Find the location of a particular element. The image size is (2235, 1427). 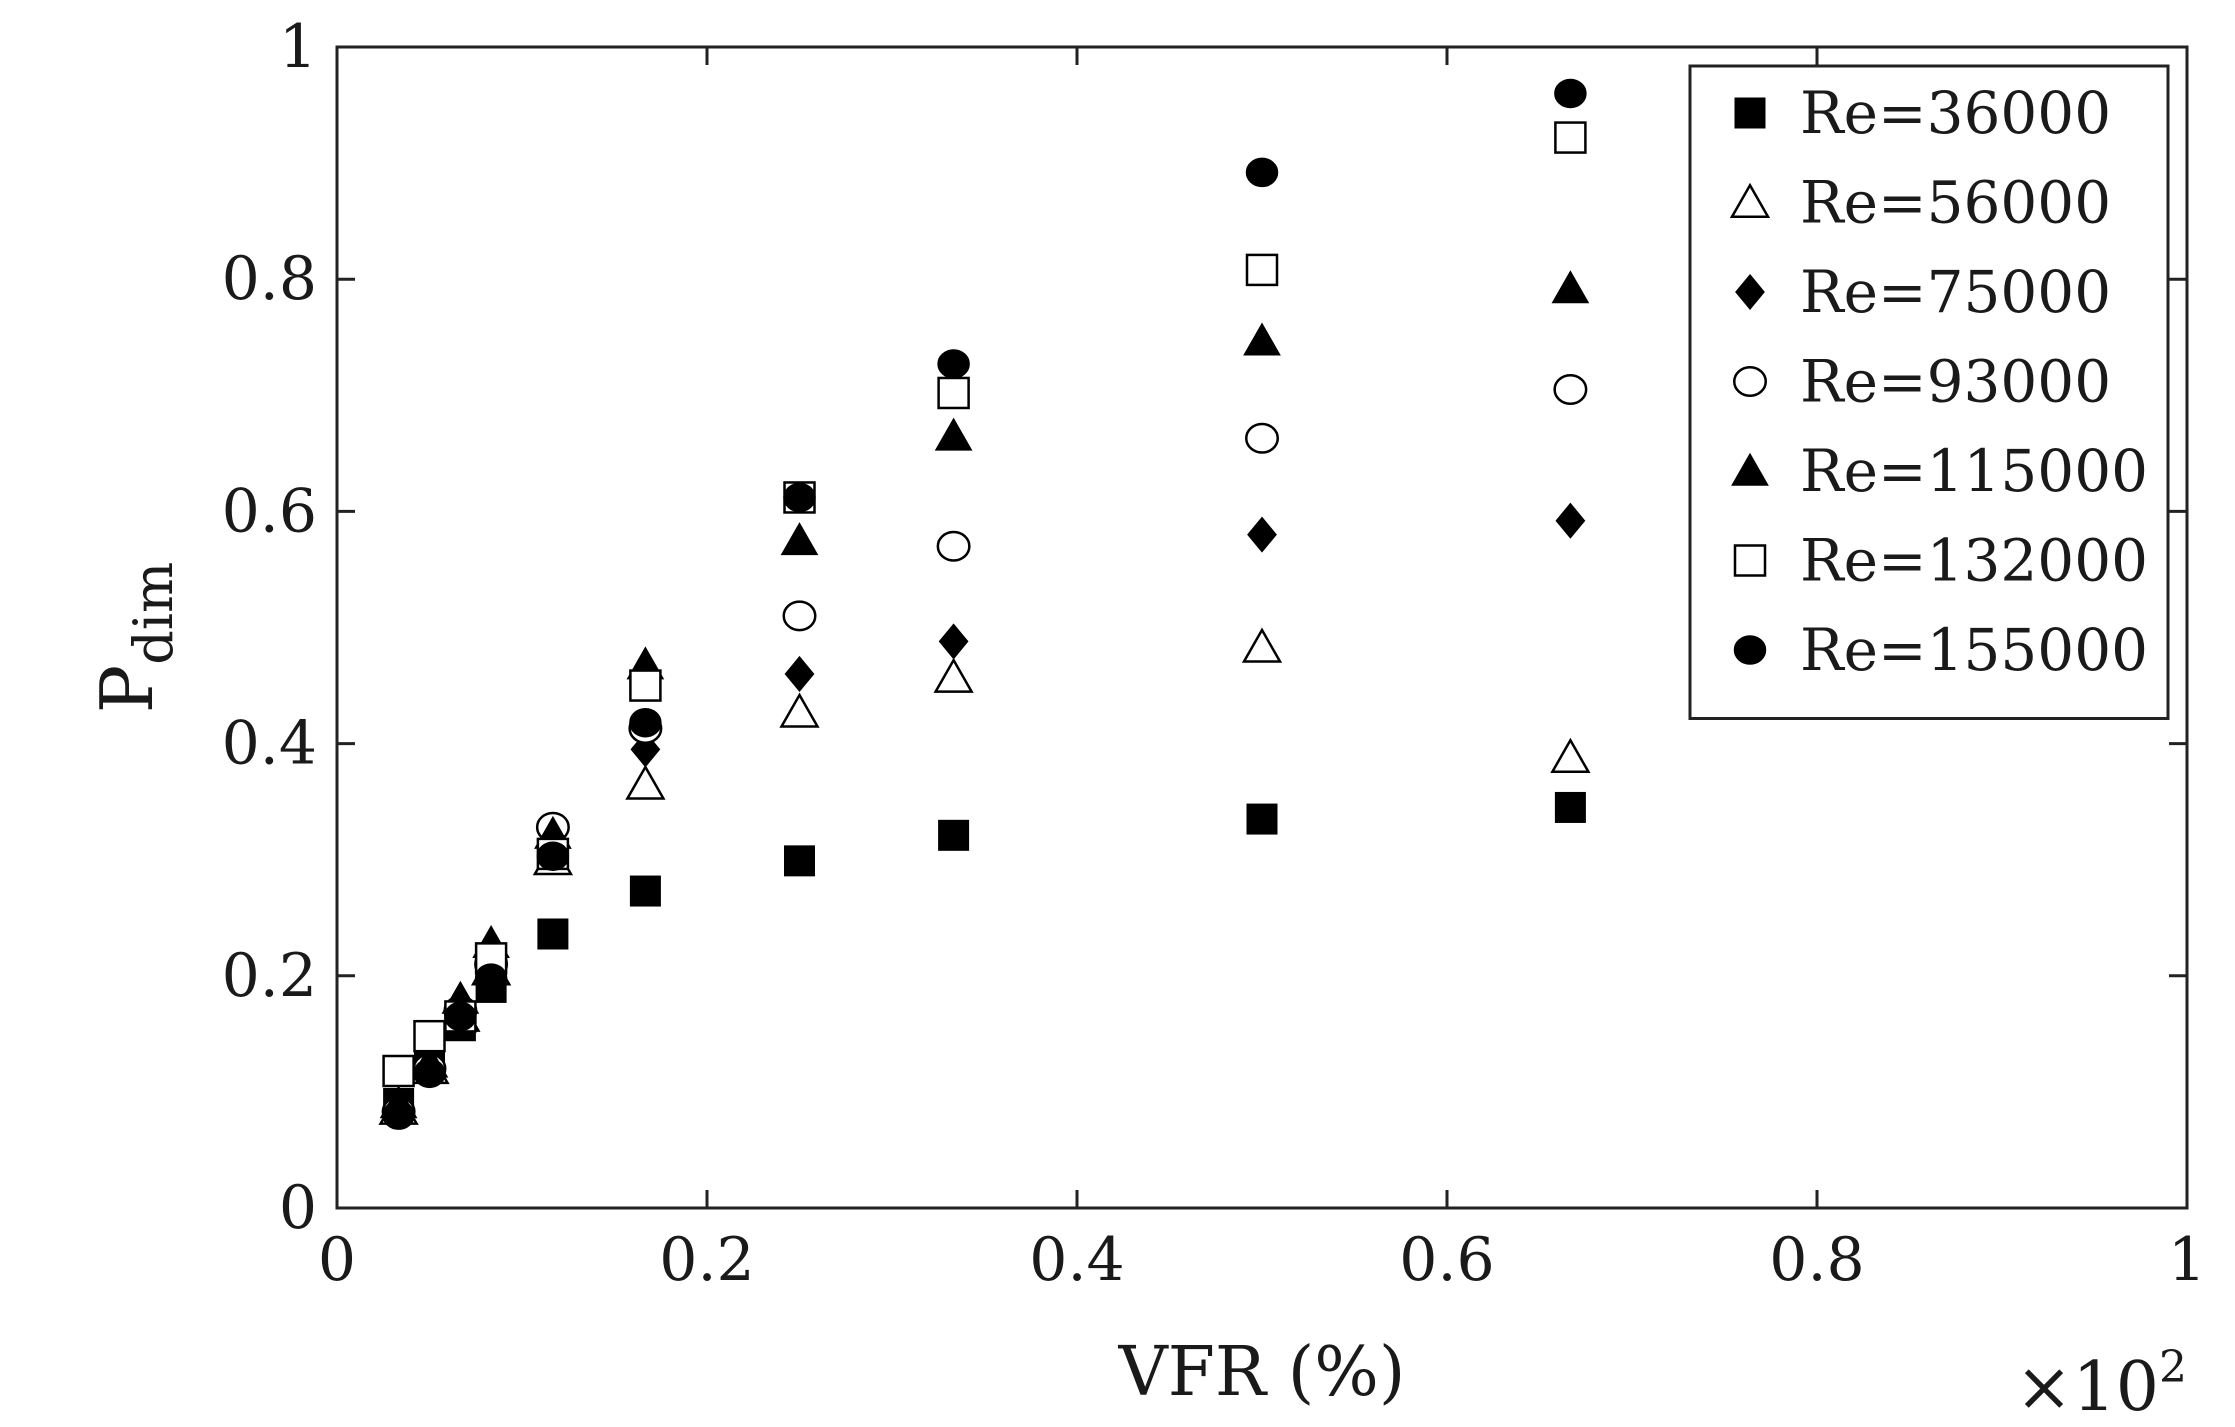

x-tick-label: 0.6 is located at coordinates (1446, 1260).